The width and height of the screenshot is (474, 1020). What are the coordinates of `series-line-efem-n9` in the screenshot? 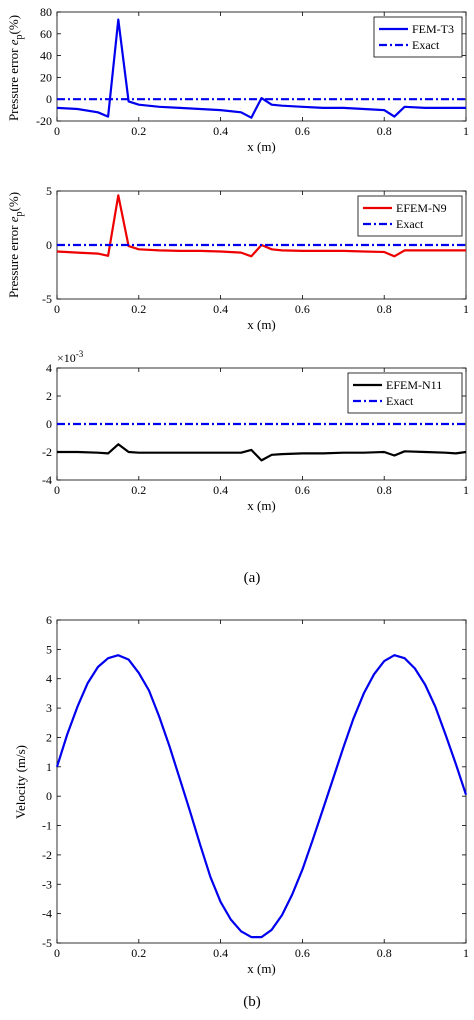 It's located at (261, 226).